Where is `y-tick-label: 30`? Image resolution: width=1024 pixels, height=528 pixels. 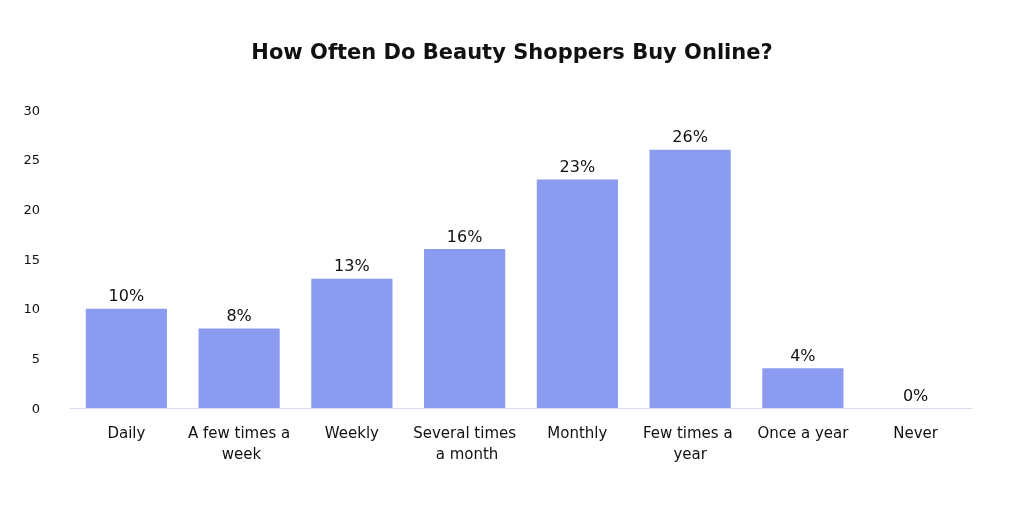 y-tick-label: 30 is located at coordinates (31, 110).